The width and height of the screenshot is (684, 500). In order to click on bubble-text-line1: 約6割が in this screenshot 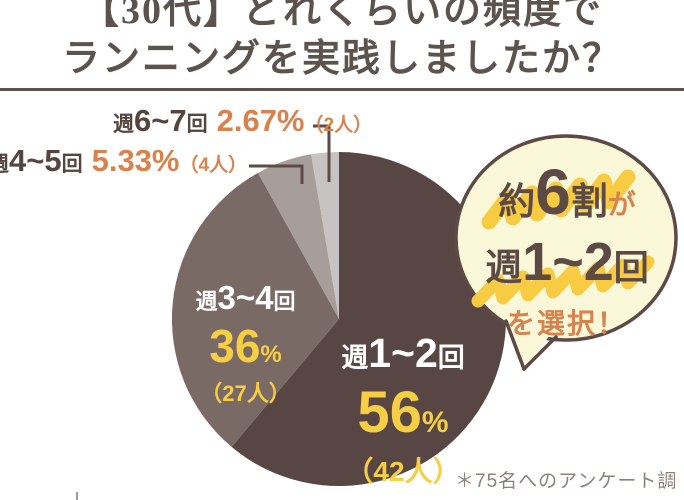, I will do `click(567, 192)`.